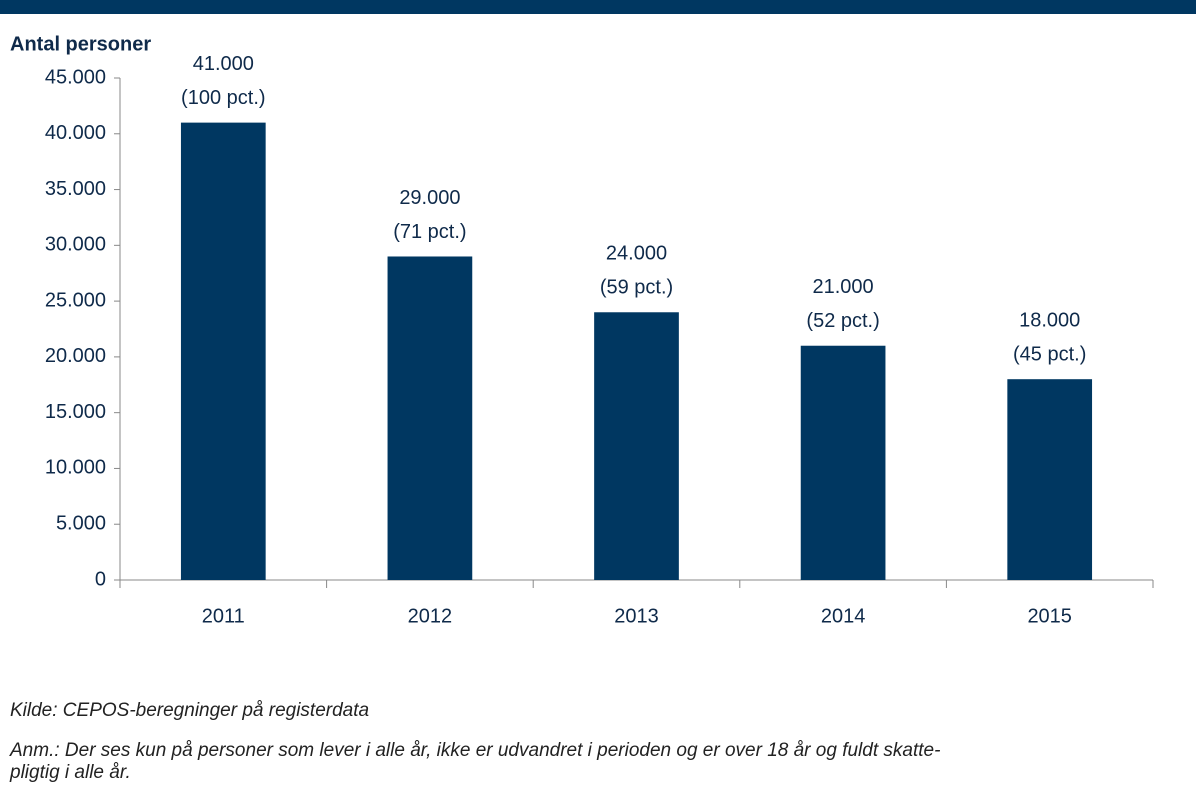 Image resolution: width=1196 pixels, height=805 pixels. Describe the element at coordinates (843, 616) in the screenshot. I see `x-tick-label: 2014` at that location.